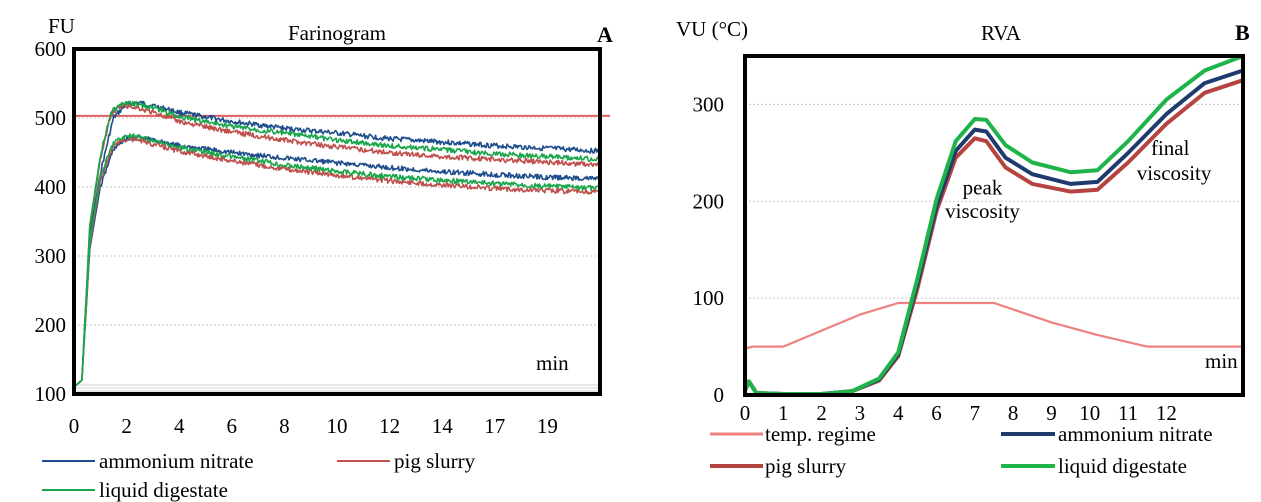  I want to click on rva-x-tick-label: 10, so click(1089, 413).